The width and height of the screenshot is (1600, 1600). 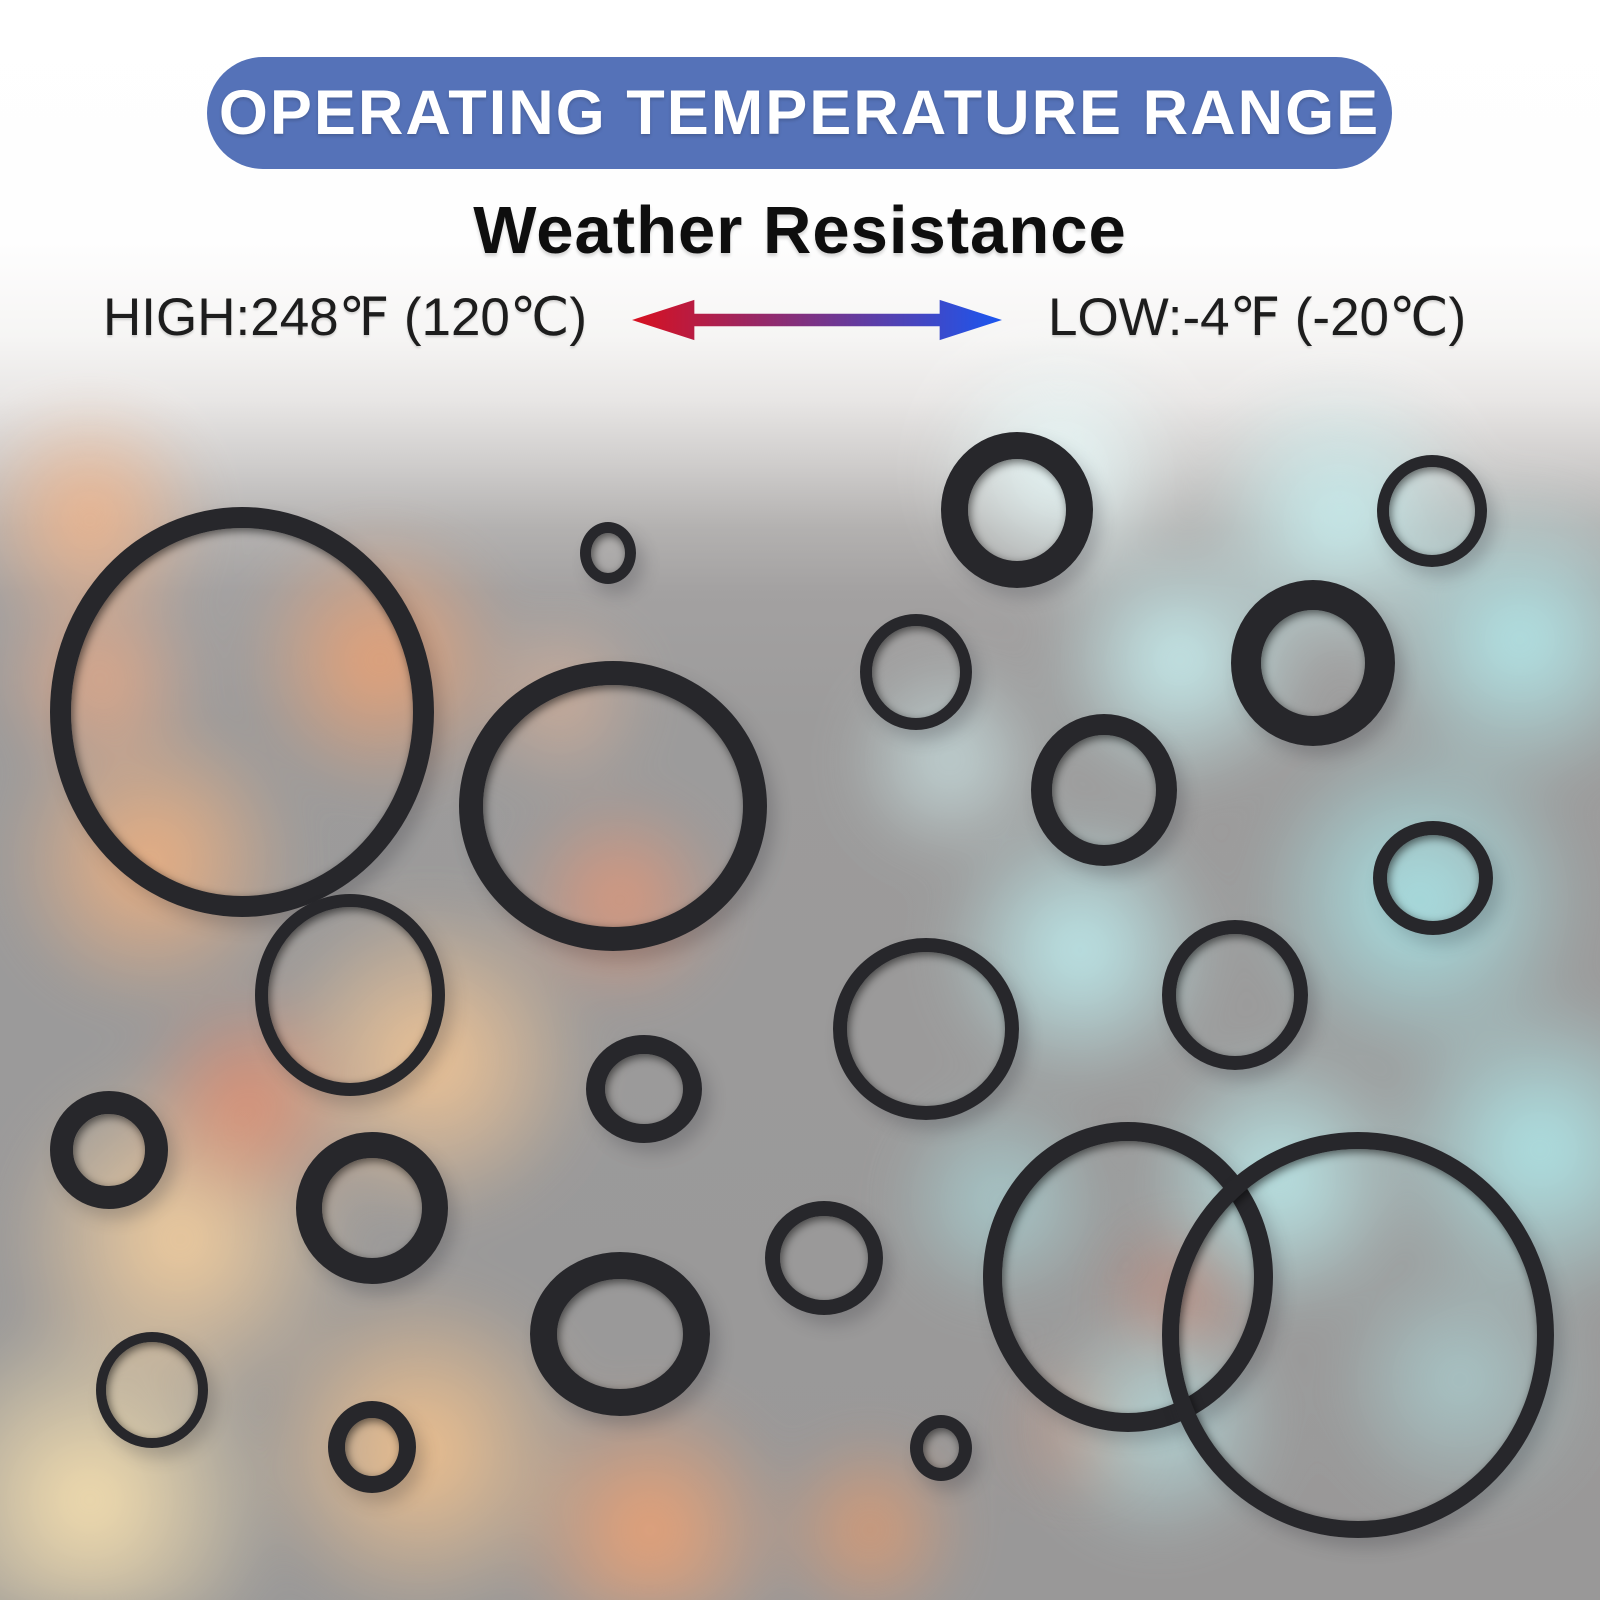 I want to click on high-temperature-label: HIGH:248℉ (120℃), so click(x=345, y=317).